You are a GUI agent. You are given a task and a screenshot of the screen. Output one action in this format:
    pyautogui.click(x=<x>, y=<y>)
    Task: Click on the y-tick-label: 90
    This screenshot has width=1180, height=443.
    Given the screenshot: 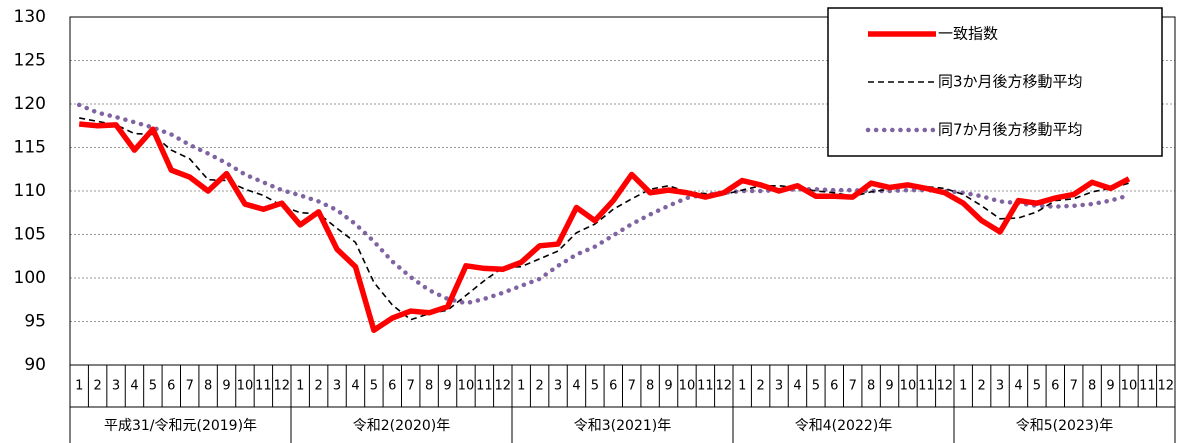 What is the action you would take?
    pyautogui.click(x=35, y=365)
    